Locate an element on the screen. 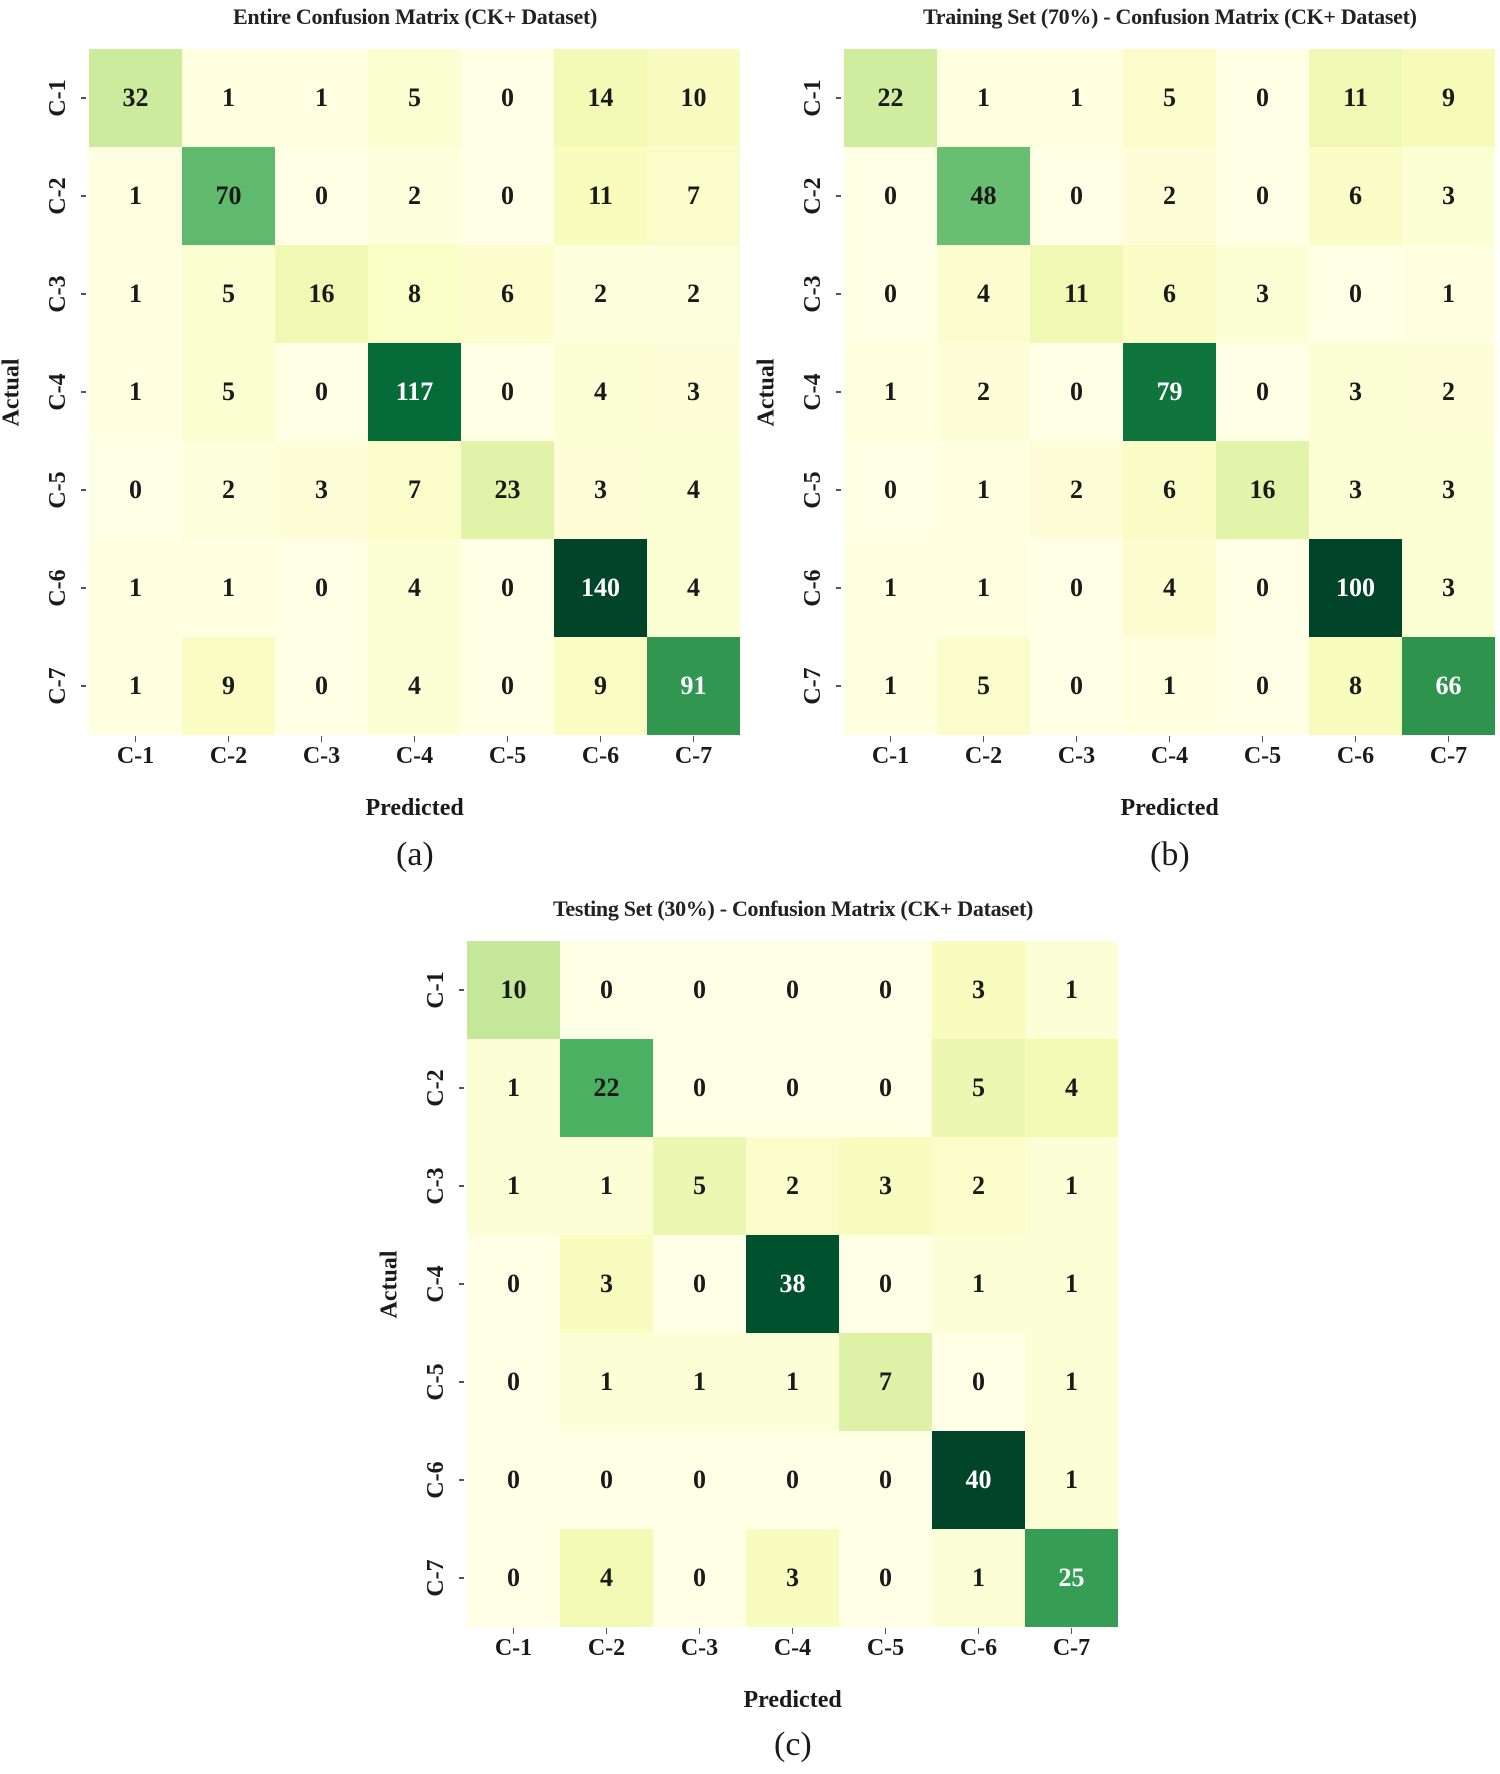 This screenshot has width=1500, height=1774. x-tick-label: C-1 is located at coordinates (135, 756).